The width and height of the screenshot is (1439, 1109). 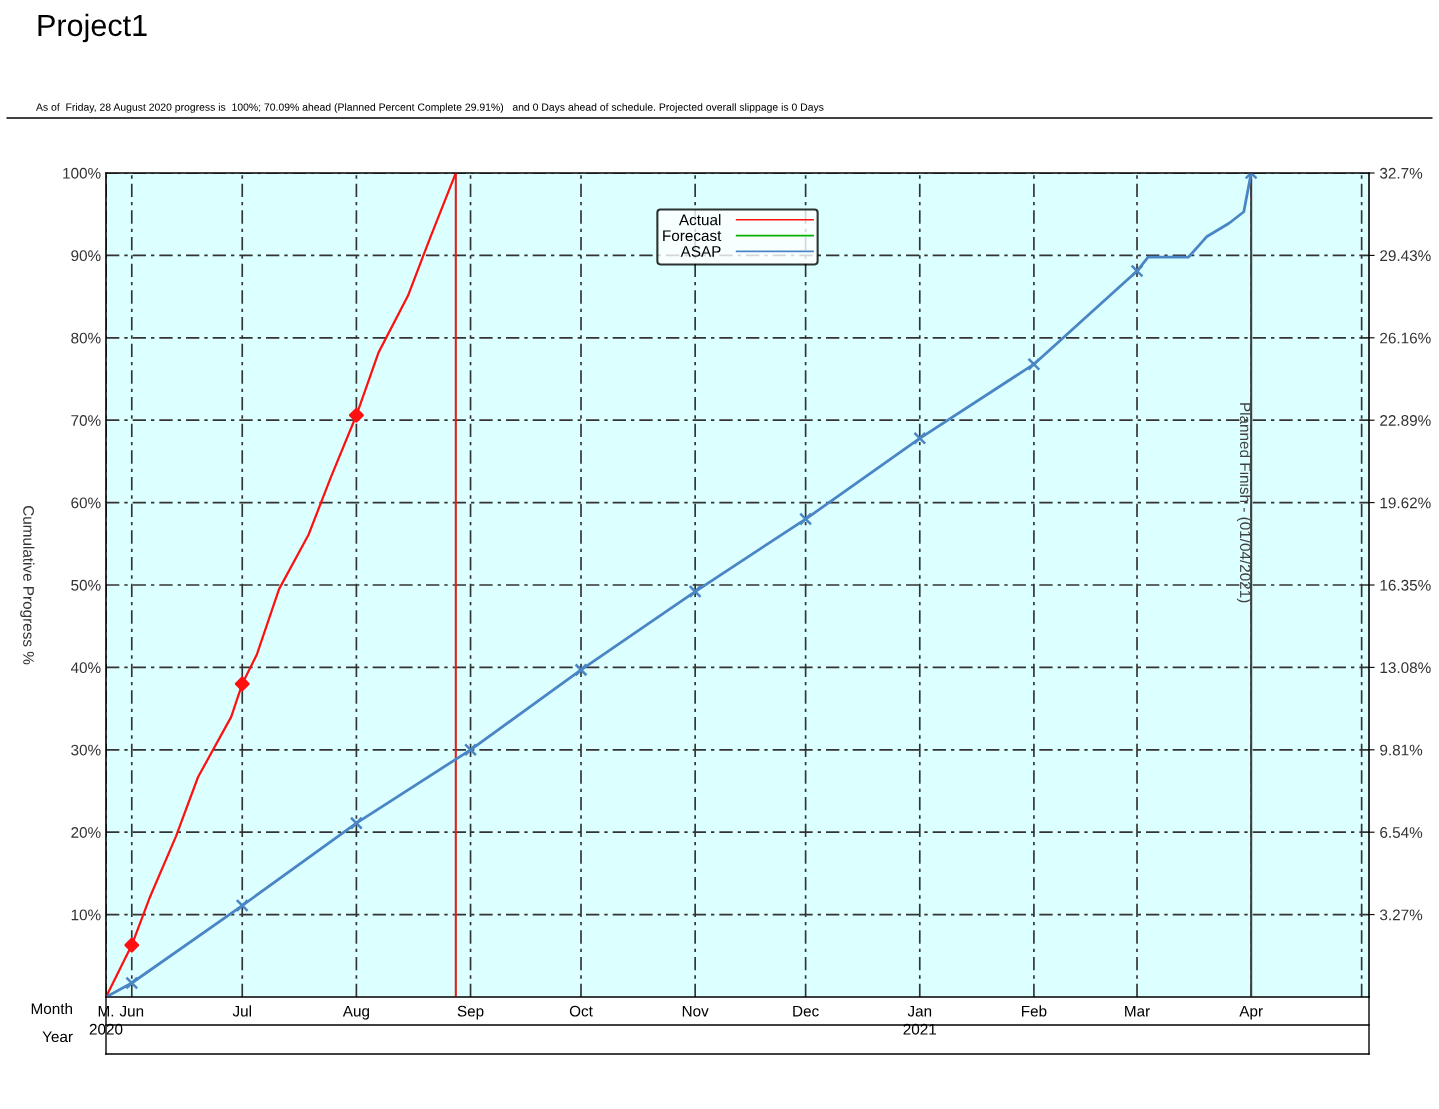 What do you see at coordinates (27, 585) in the screenshot?
I see `y-axis-title: Cumulative Progress %` at bounding box center [27, 585].